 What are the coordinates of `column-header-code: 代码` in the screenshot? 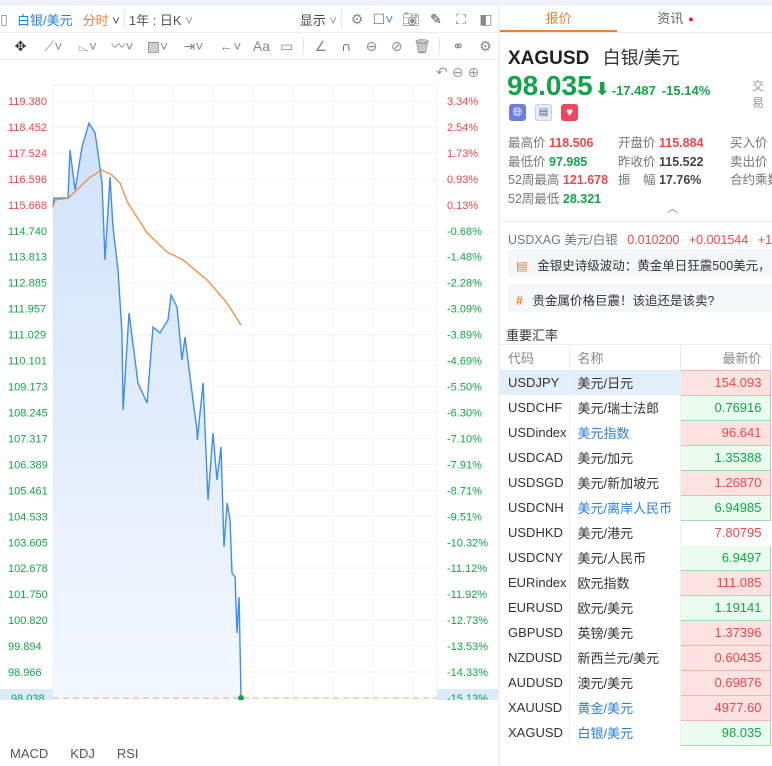 It's located at (535, 357).